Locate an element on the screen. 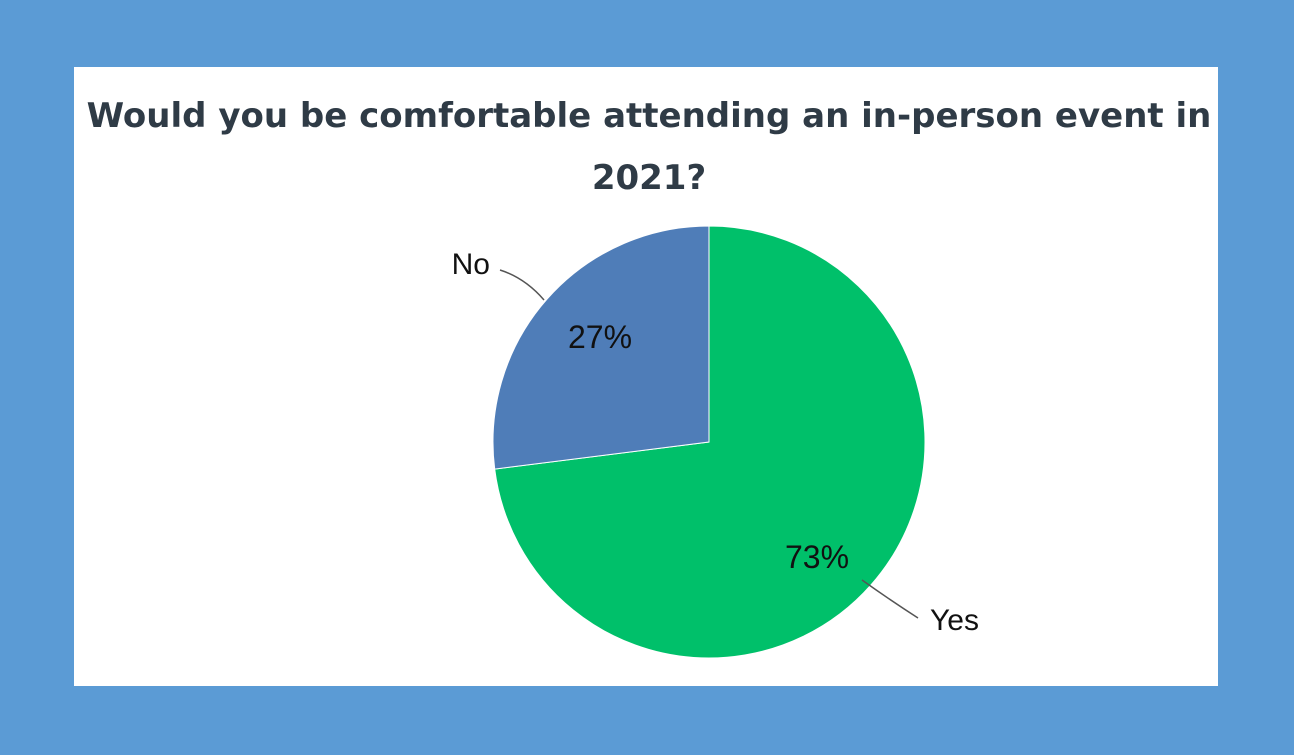  leader-line-yes is located at coordinates (890, 599).